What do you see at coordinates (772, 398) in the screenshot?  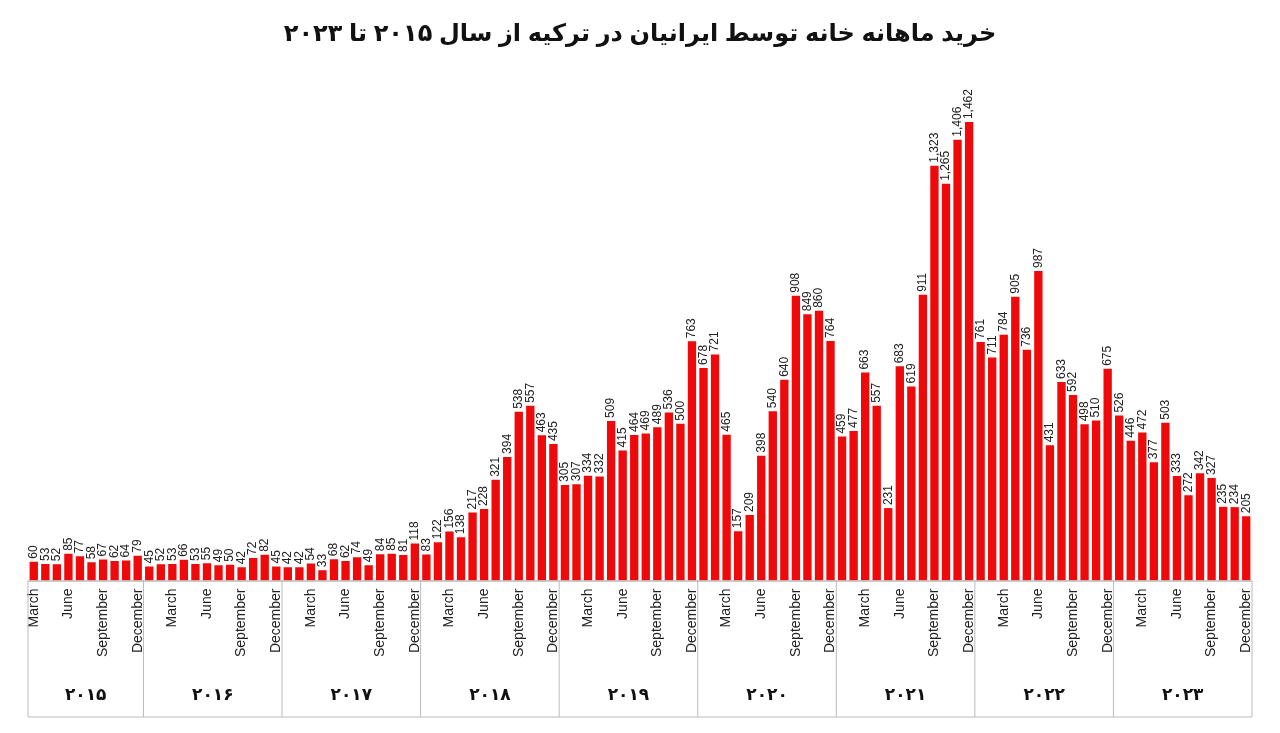 I see `data-label: 540` at bounding box center [772, 398].